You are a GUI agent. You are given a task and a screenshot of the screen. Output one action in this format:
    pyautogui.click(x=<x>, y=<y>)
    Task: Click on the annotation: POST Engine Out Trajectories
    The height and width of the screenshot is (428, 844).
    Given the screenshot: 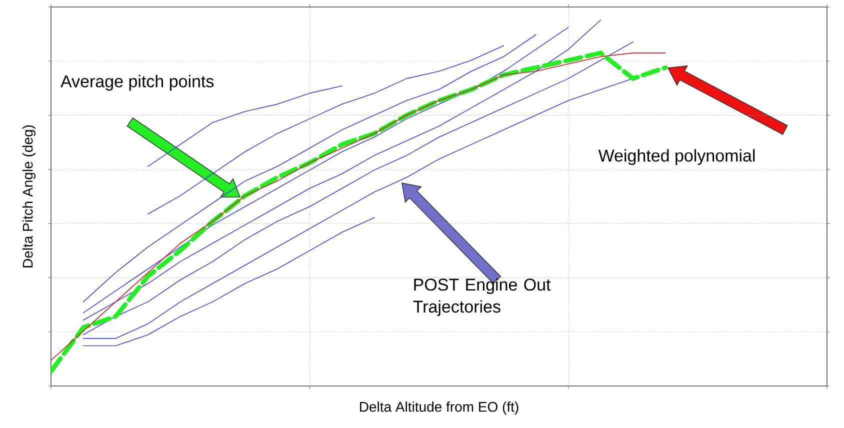 What is the action you would take?
    pyautogui.click(x=482, y=297)
    